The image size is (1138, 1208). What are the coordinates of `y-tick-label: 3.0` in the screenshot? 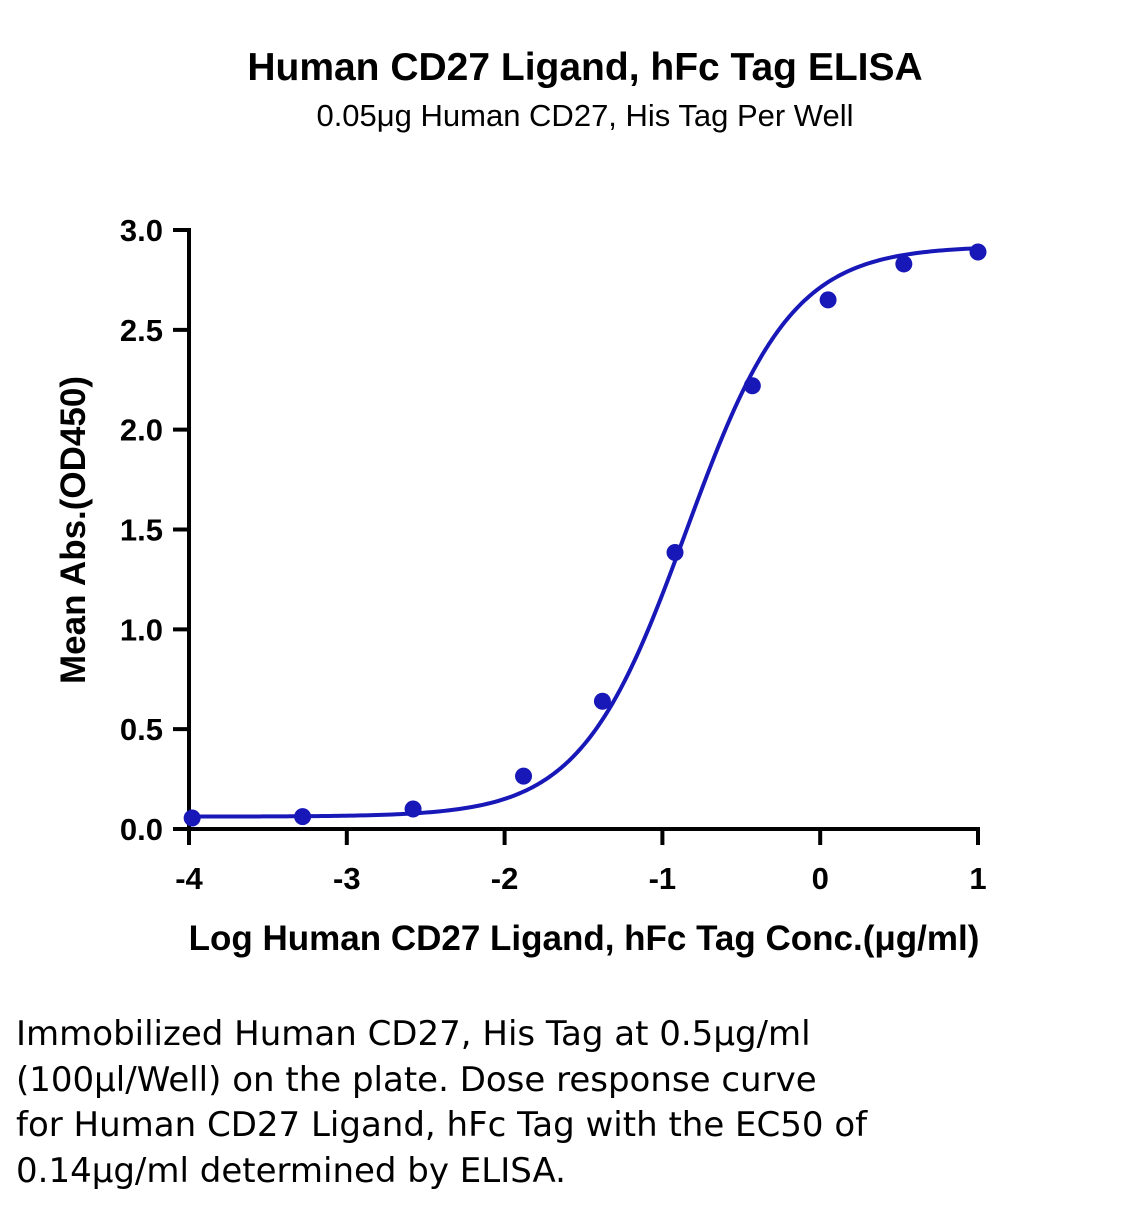 It's located at (141, 230).